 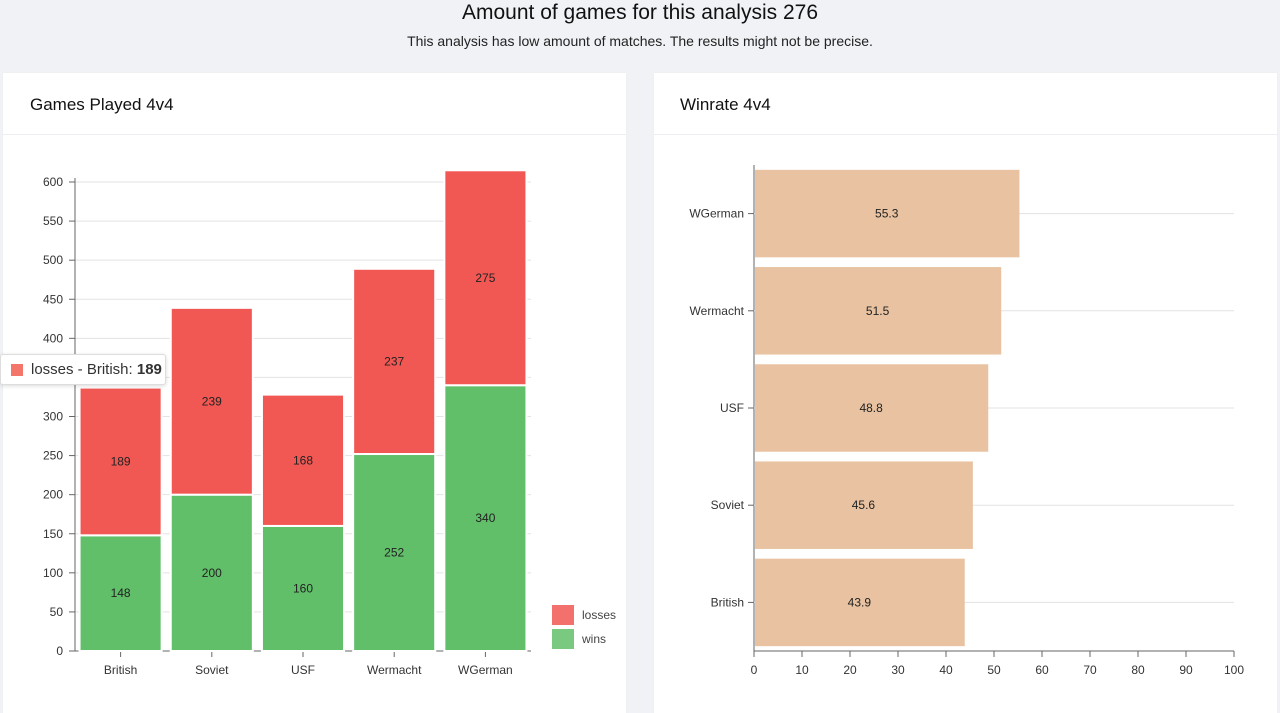 I want to click on y-tick-label: 600, so click(x=53, y=182).